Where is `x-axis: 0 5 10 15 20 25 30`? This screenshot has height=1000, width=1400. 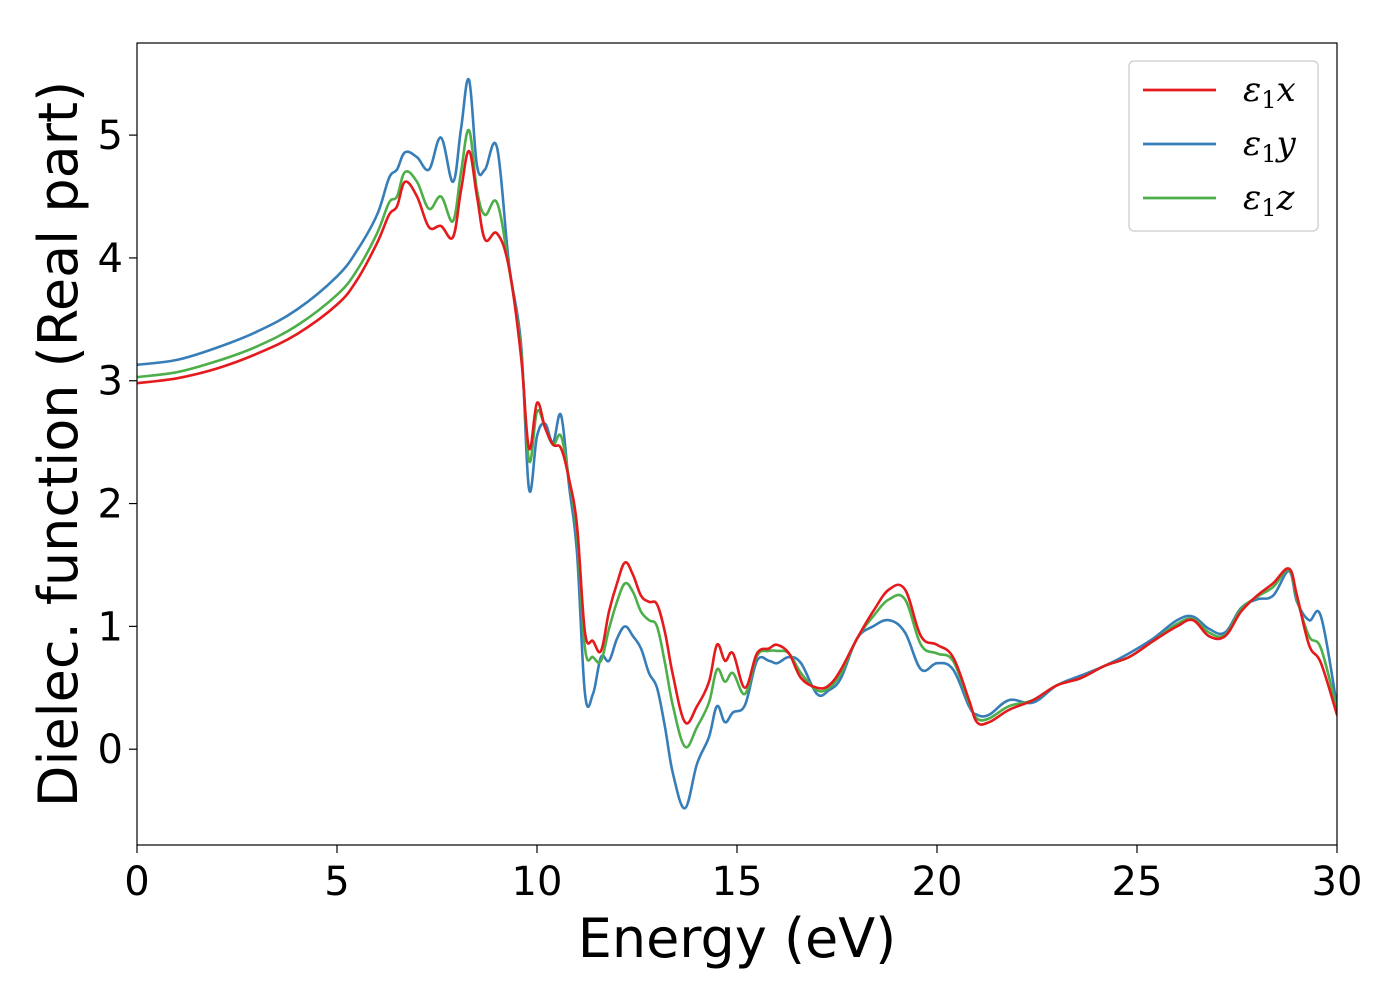
x-axis: 0 5 10 15 20 25 30 is located at coordinates (743, 875).